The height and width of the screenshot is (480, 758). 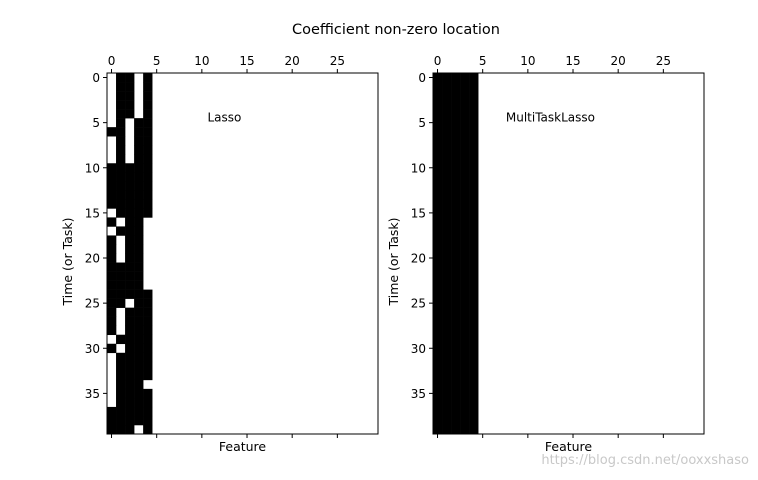 I want to click on lasso-cell-r6-c1, so click(x=121, y=132).